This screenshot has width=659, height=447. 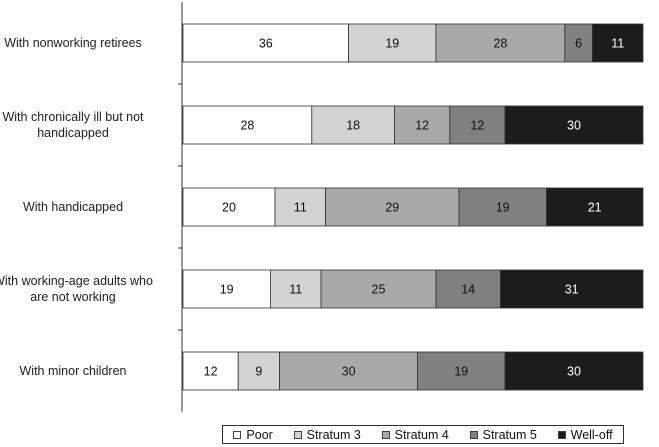 I want to click on data-label: 25, so click(x=379, y=290).